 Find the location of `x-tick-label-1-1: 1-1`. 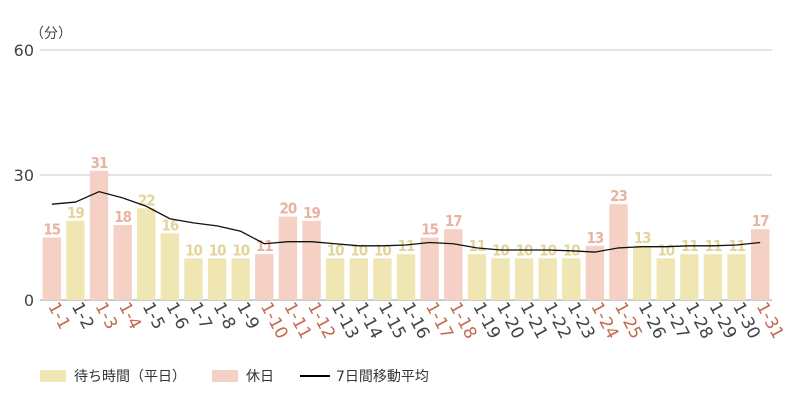

x-tick-label-1-1: 1-1 is located at coordinates (58, 316).